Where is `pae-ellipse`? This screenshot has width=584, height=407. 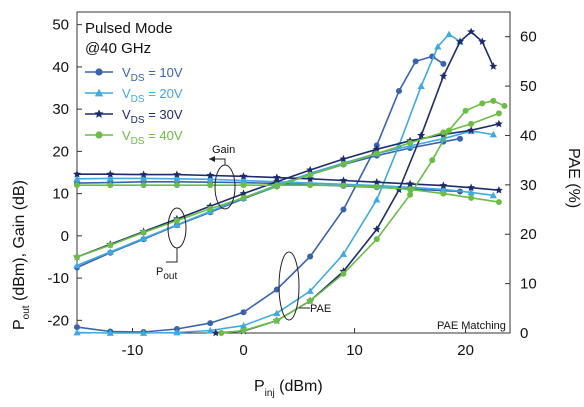
pae-ellipse is located at coordinates (289, 286).